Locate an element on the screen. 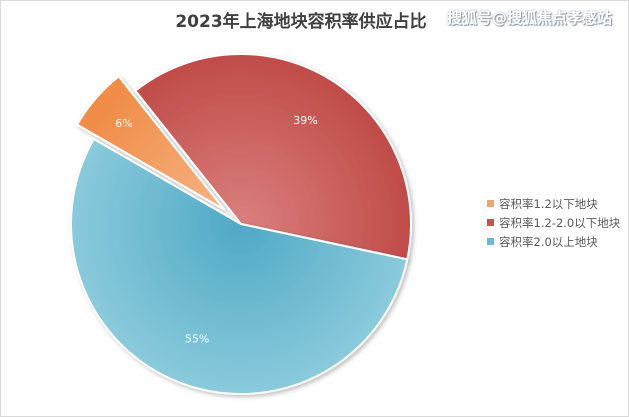 This screenshot has height=417, width=629. slice-label-3: 55% is located at coordinates (197, 338).